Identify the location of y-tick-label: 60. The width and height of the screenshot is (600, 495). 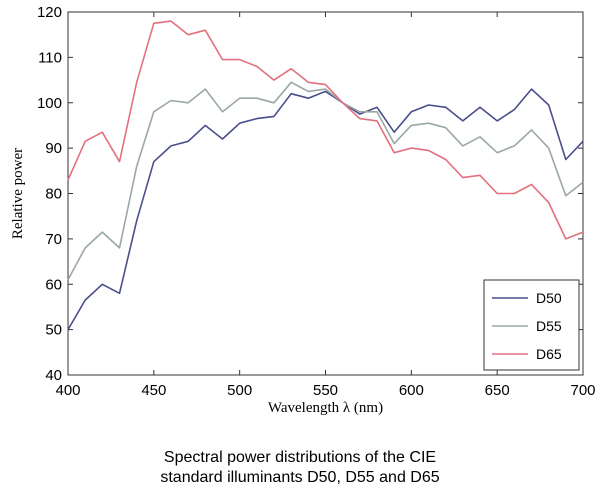
(53, 284).